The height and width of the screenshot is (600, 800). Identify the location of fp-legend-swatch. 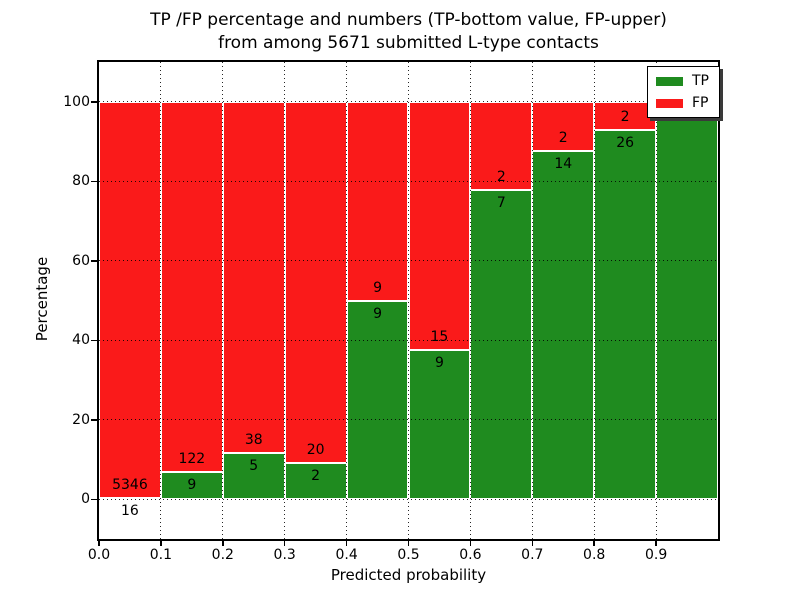
(669, 103).